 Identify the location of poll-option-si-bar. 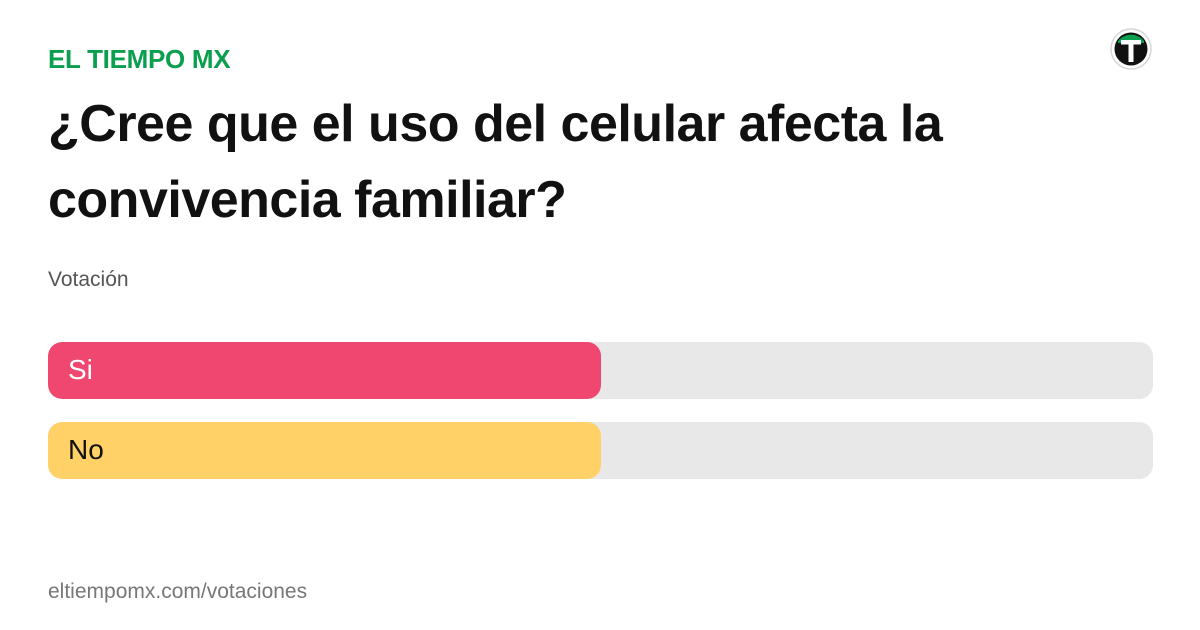
(324, 370).